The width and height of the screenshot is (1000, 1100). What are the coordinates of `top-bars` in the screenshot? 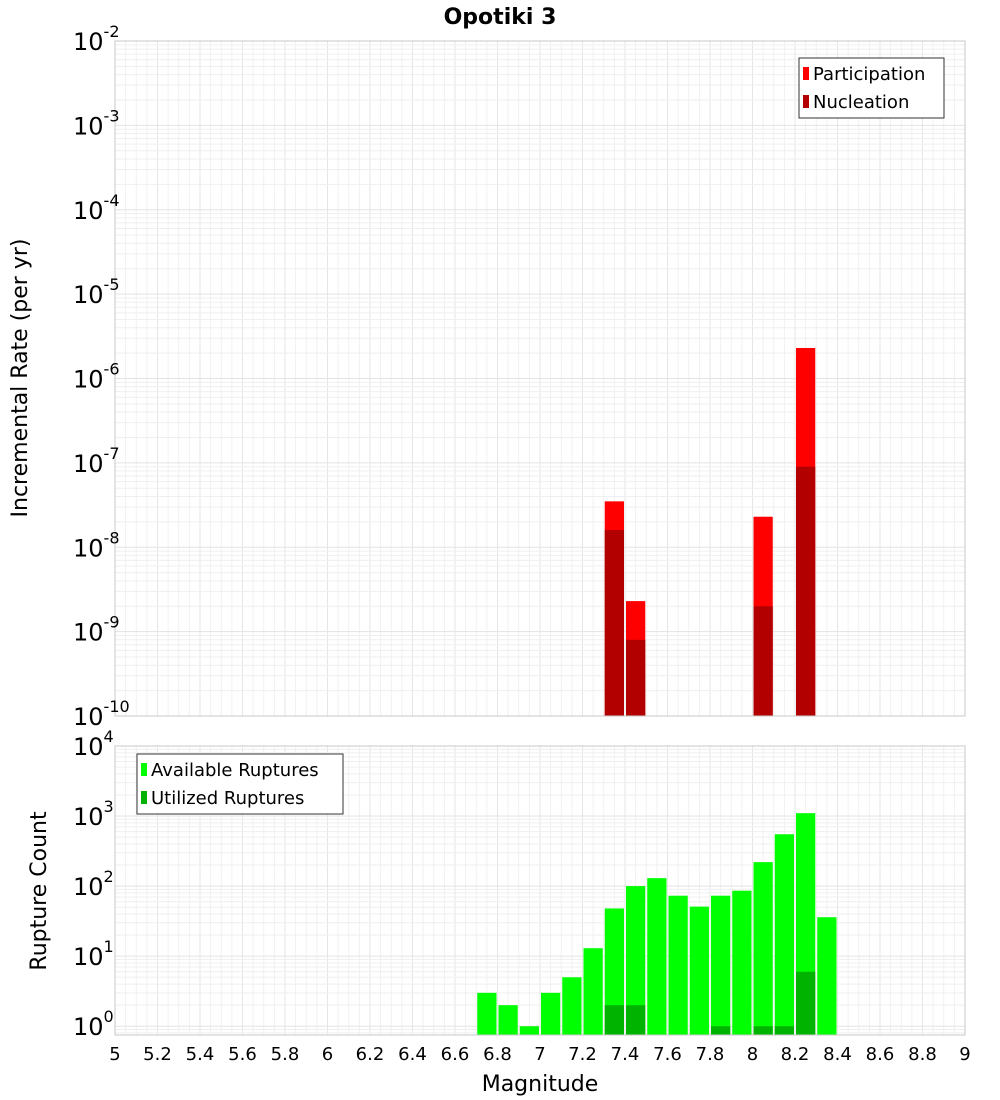 It's located at (710, 531).